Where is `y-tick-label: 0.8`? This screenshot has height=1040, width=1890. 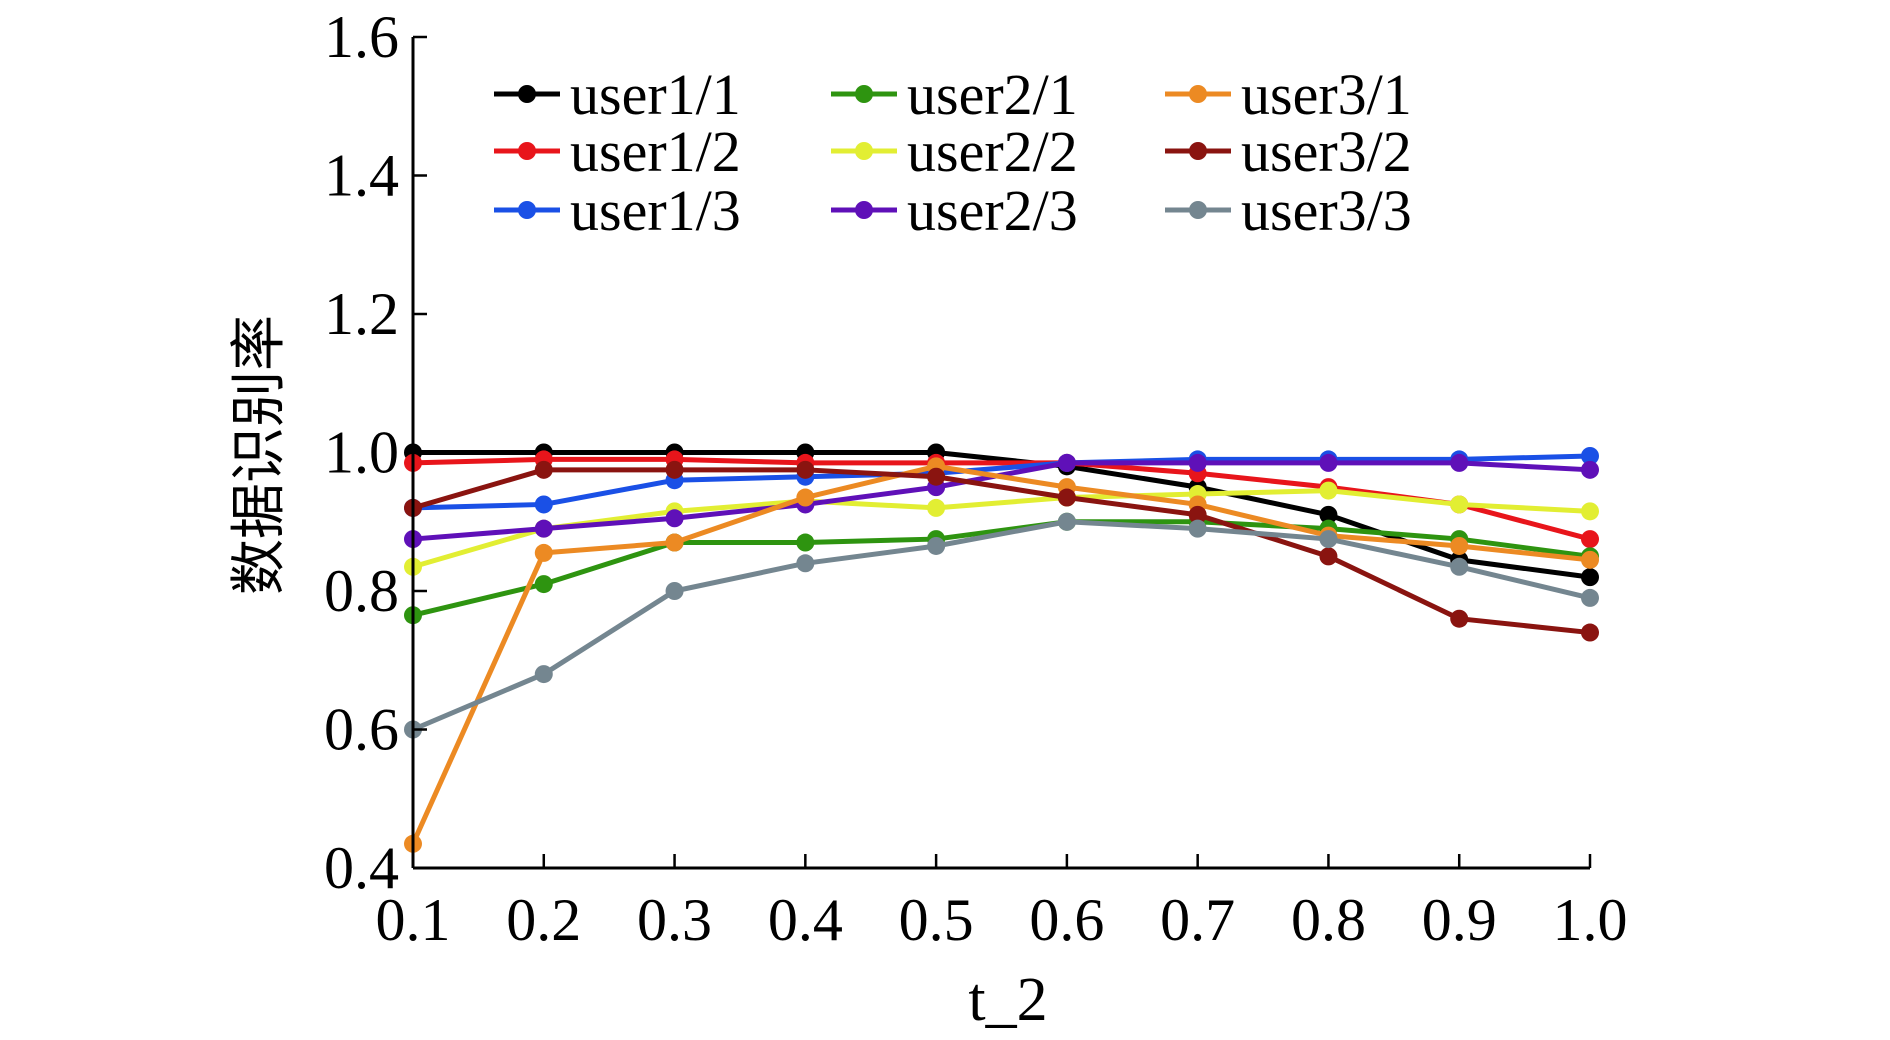
y-tick-label: 0.8 is located at coordinates (361, 591).